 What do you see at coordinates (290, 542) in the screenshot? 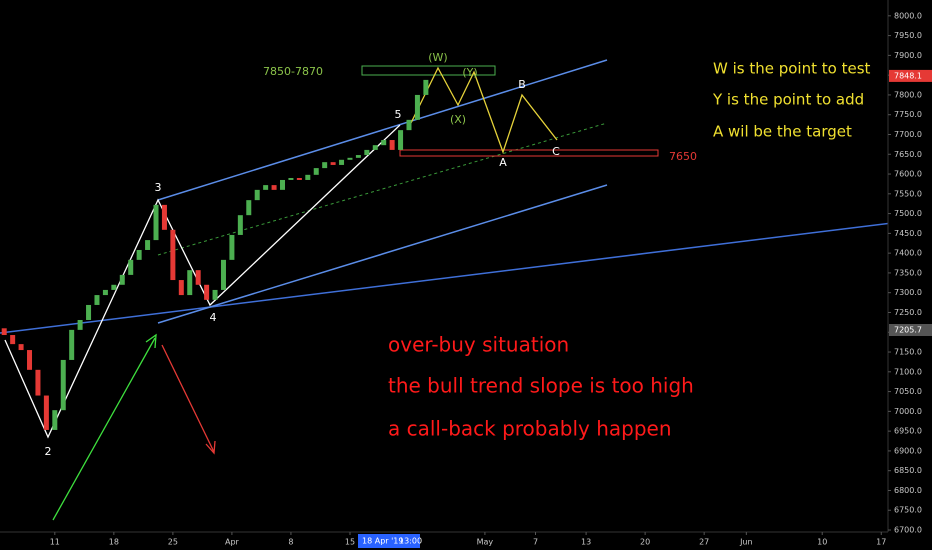
I see `x-tick-label: 8` at bounding box center [290, 542].